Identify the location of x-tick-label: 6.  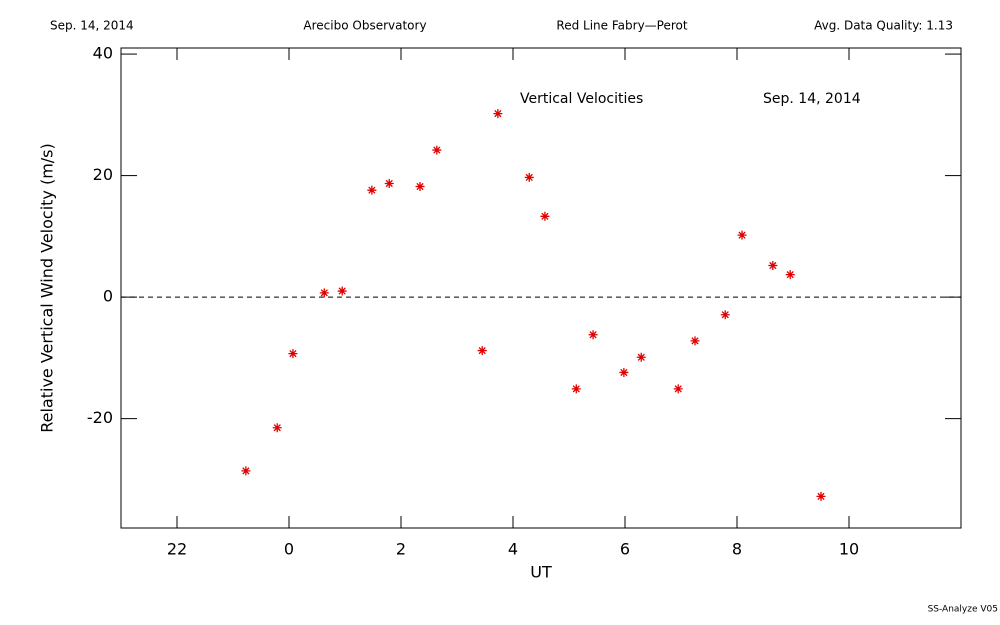
(625, 549).